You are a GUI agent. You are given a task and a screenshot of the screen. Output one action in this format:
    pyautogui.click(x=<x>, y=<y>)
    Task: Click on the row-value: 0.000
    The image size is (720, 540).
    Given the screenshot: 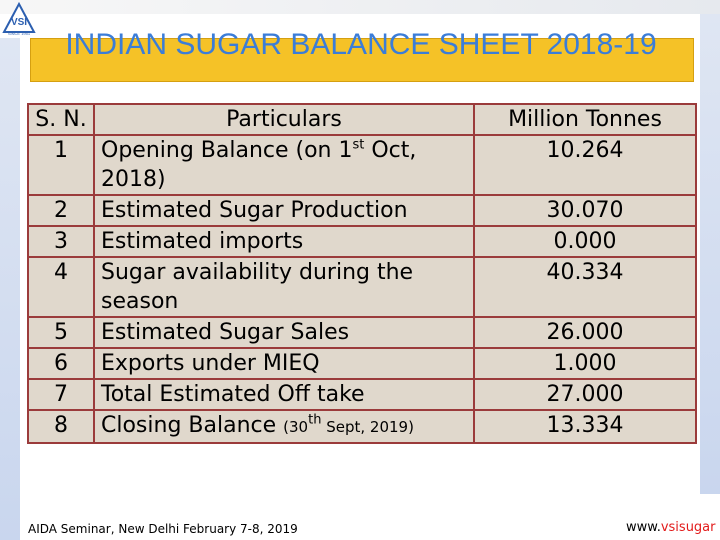 What is the action you would take?
    pyautogui.click(x=585, y=241)
    